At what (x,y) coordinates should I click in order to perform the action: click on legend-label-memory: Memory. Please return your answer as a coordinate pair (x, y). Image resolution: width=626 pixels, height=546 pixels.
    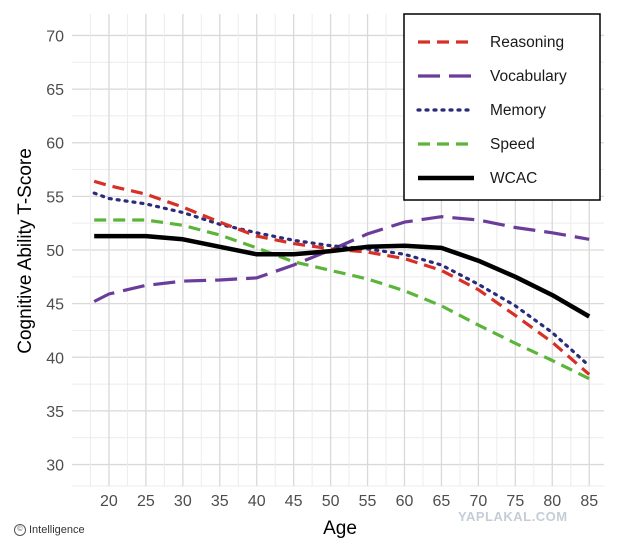
    Looking at the image, I should click on (518, 110).